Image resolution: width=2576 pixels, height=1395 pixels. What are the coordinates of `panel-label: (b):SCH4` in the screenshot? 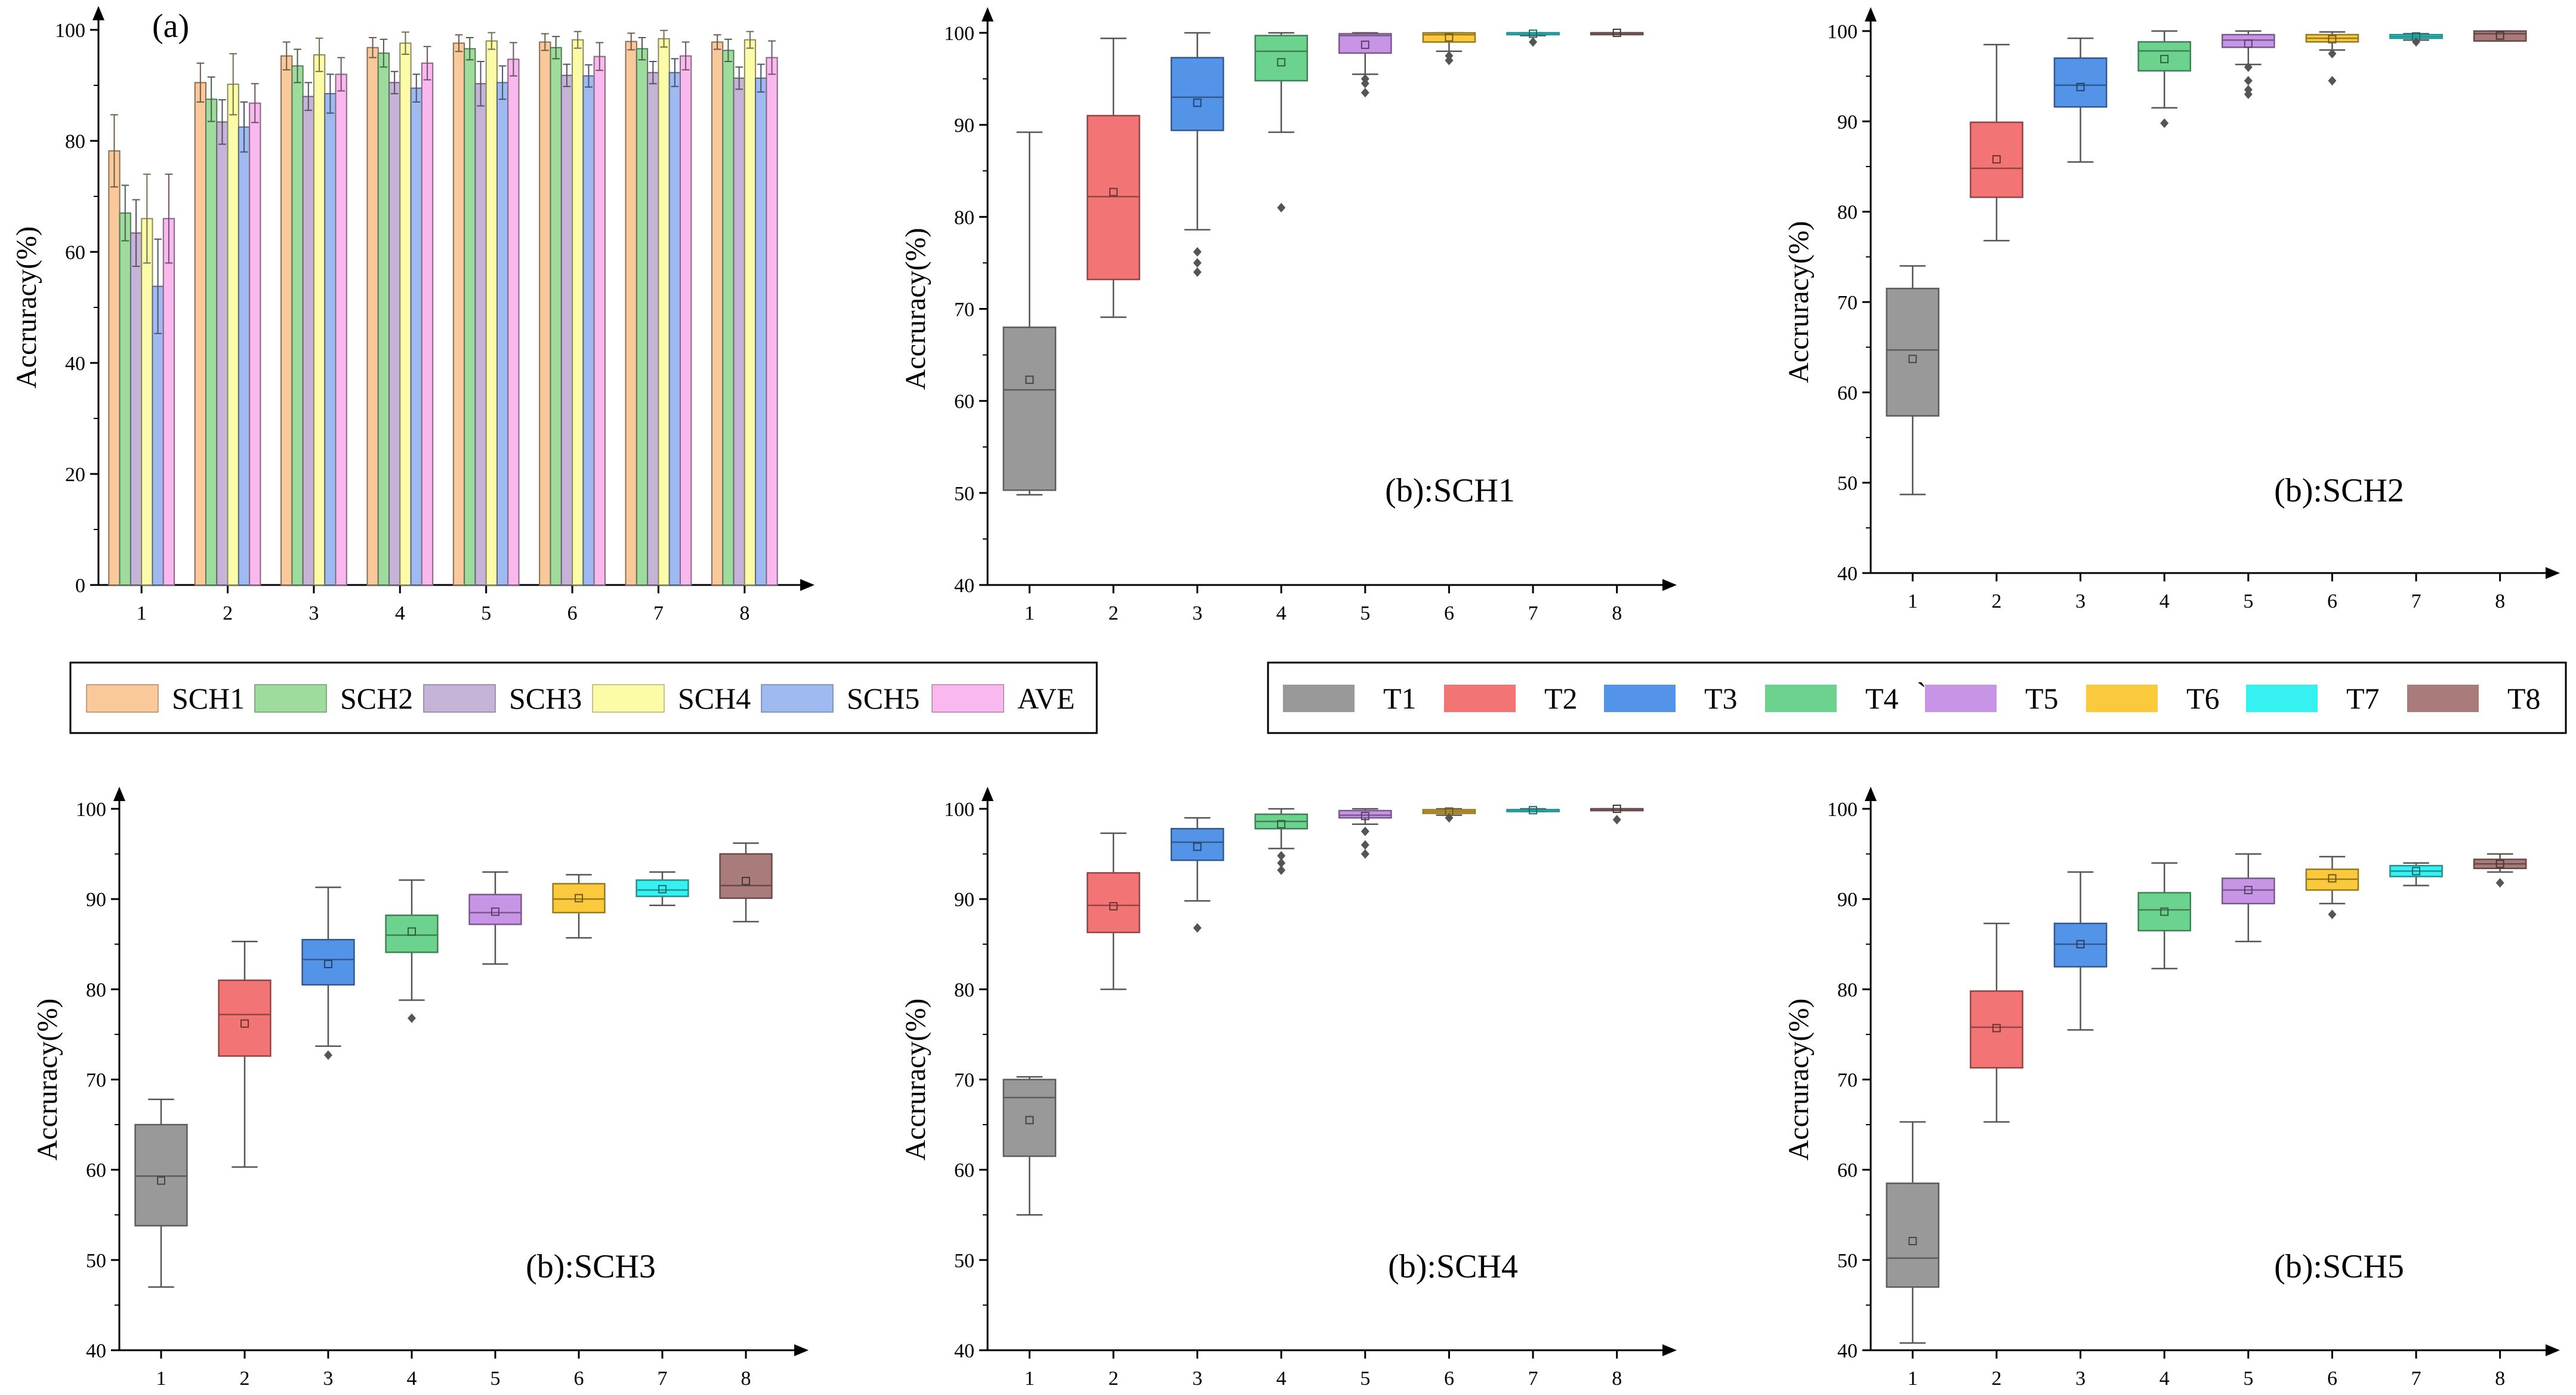 It's located at (1453, 1267).